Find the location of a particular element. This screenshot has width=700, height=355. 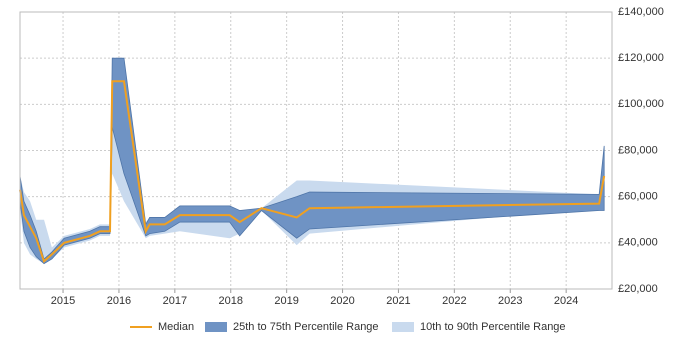

x-tick-label: 2021 is located at coordinates (398, 301).